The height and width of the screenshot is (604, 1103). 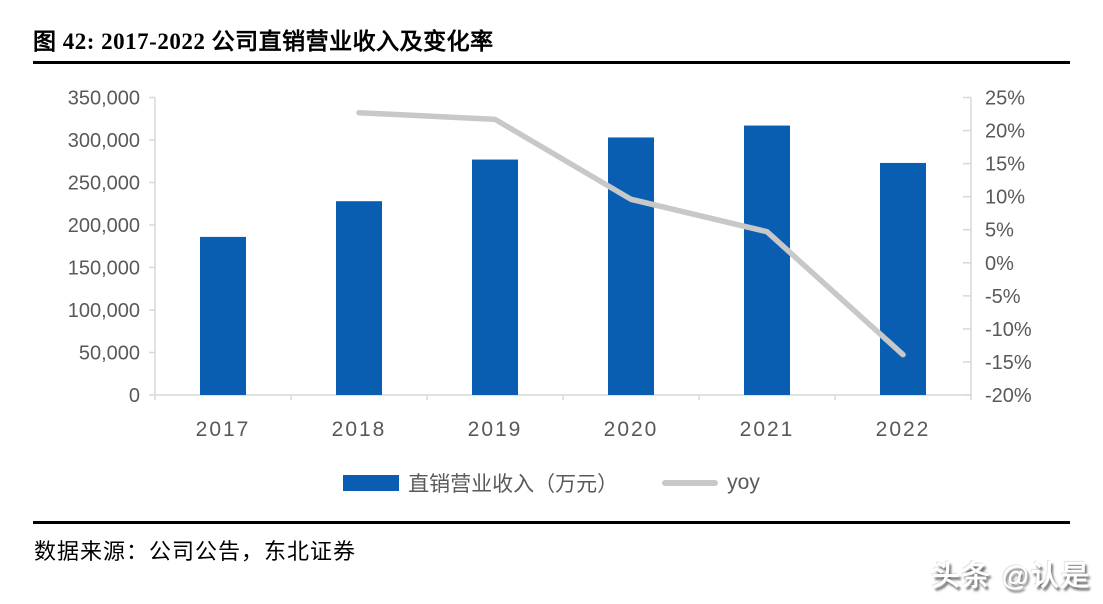 I want to click on svg-text: 100,000, so click(x=104, y=311).